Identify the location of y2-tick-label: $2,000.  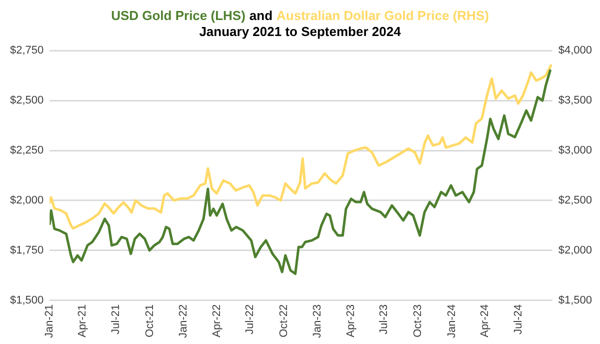
(575, 250).